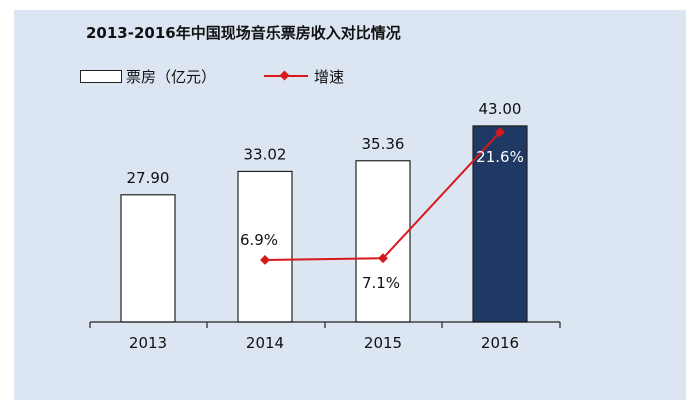  What do you see at coordinates (171, 76) in the screenshot?
I see `legend-label-bar: 票房（亿元）` at bounding box center [171, 76].